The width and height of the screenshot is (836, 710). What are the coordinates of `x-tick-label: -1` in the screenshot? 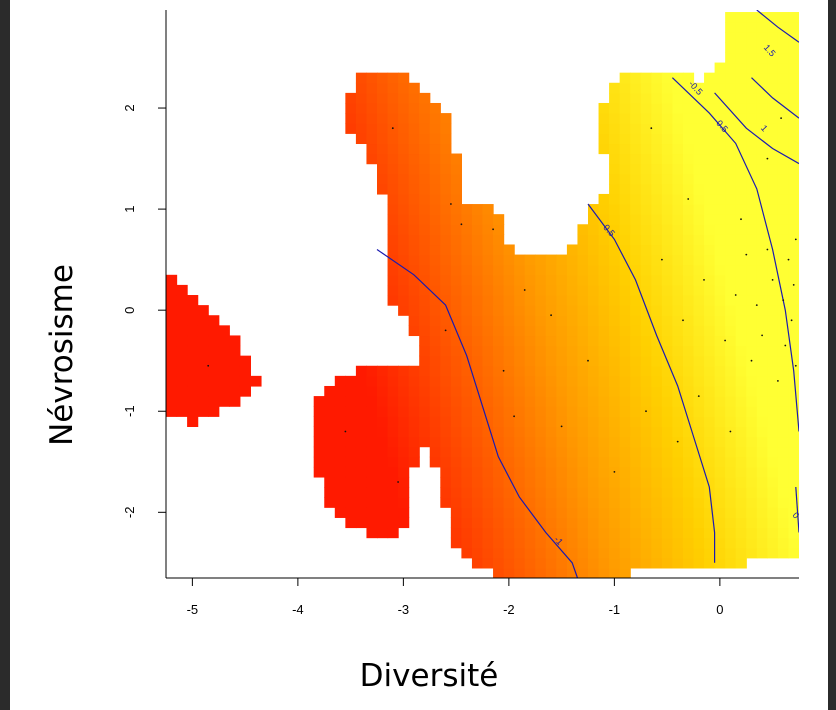 It's located at (615, 609).